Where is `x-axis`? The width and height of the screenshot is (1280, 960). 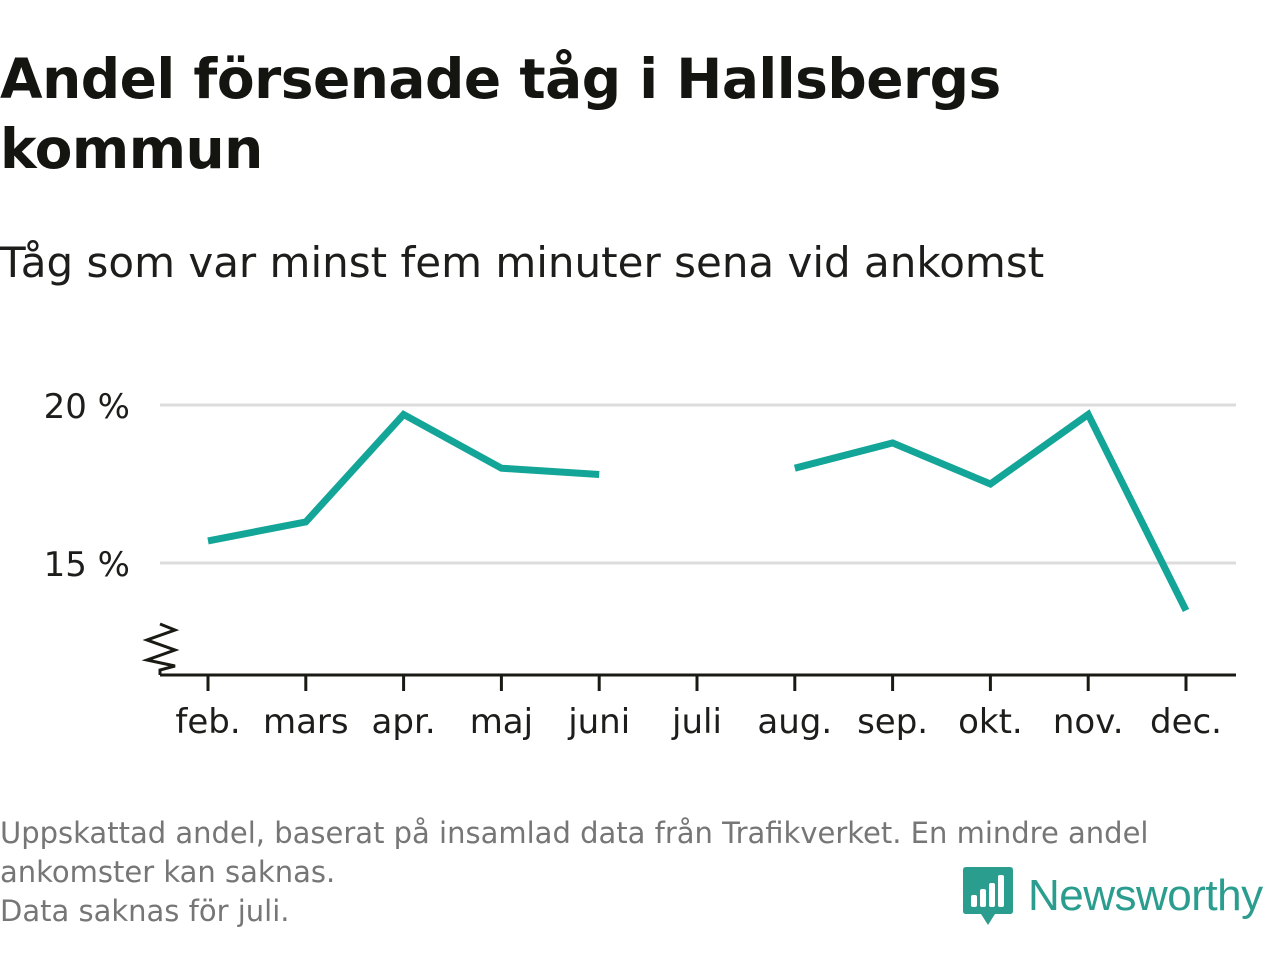 x-axis is located at coordinates (688, 656).